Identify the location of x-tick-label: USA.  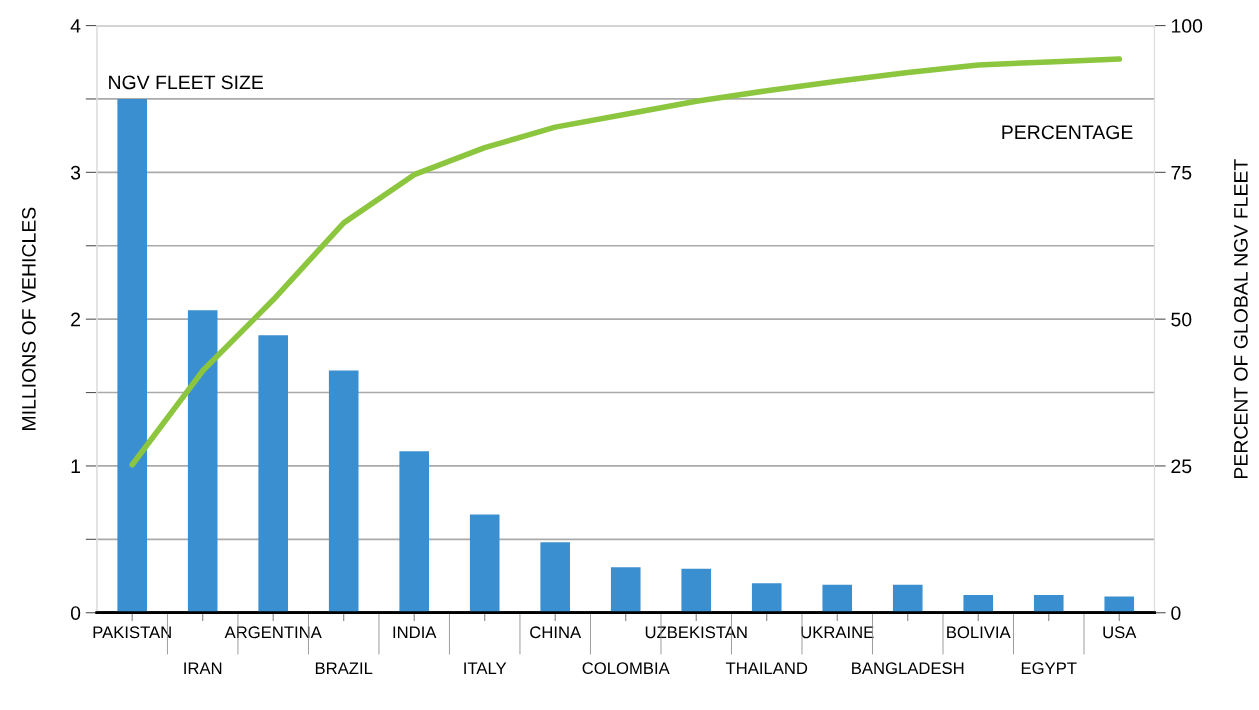
(1120, 632).